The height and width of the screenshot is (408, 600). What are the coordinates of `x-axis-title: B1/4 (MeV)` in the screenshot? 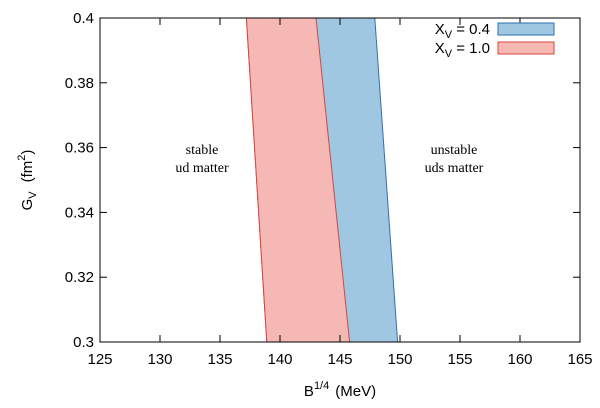 It's located at (340, 390).